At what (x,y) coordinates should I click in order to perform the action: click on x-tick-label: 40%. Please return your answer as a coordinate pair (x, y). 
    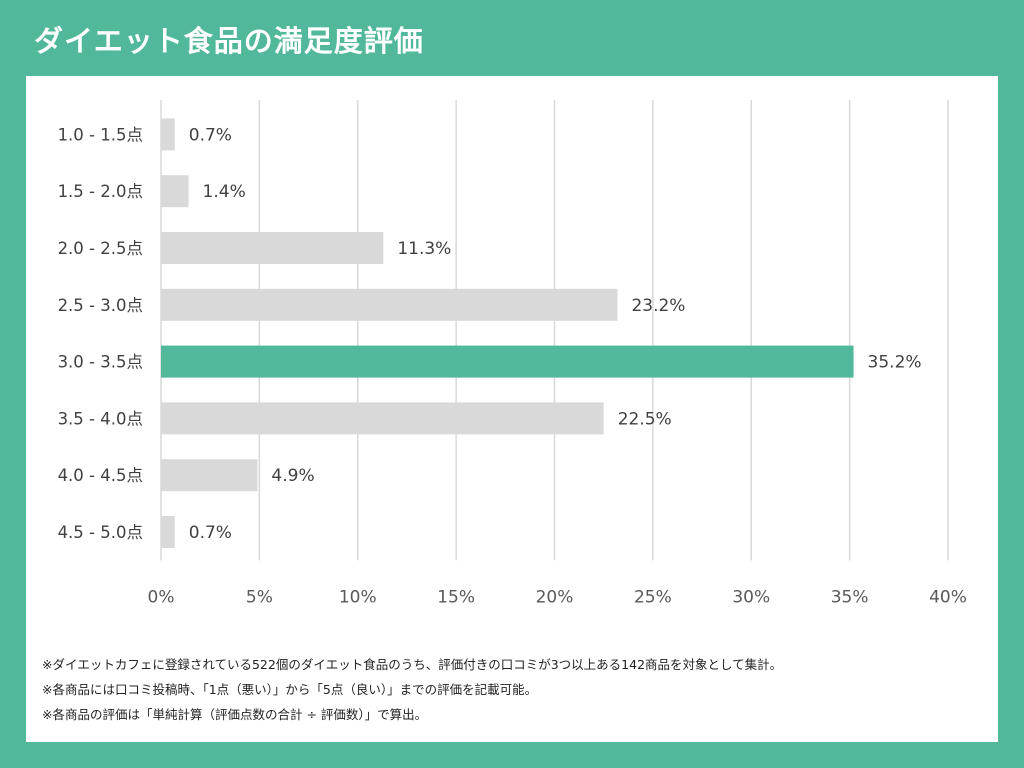
    Looking at the image, I should click on (948, 597).